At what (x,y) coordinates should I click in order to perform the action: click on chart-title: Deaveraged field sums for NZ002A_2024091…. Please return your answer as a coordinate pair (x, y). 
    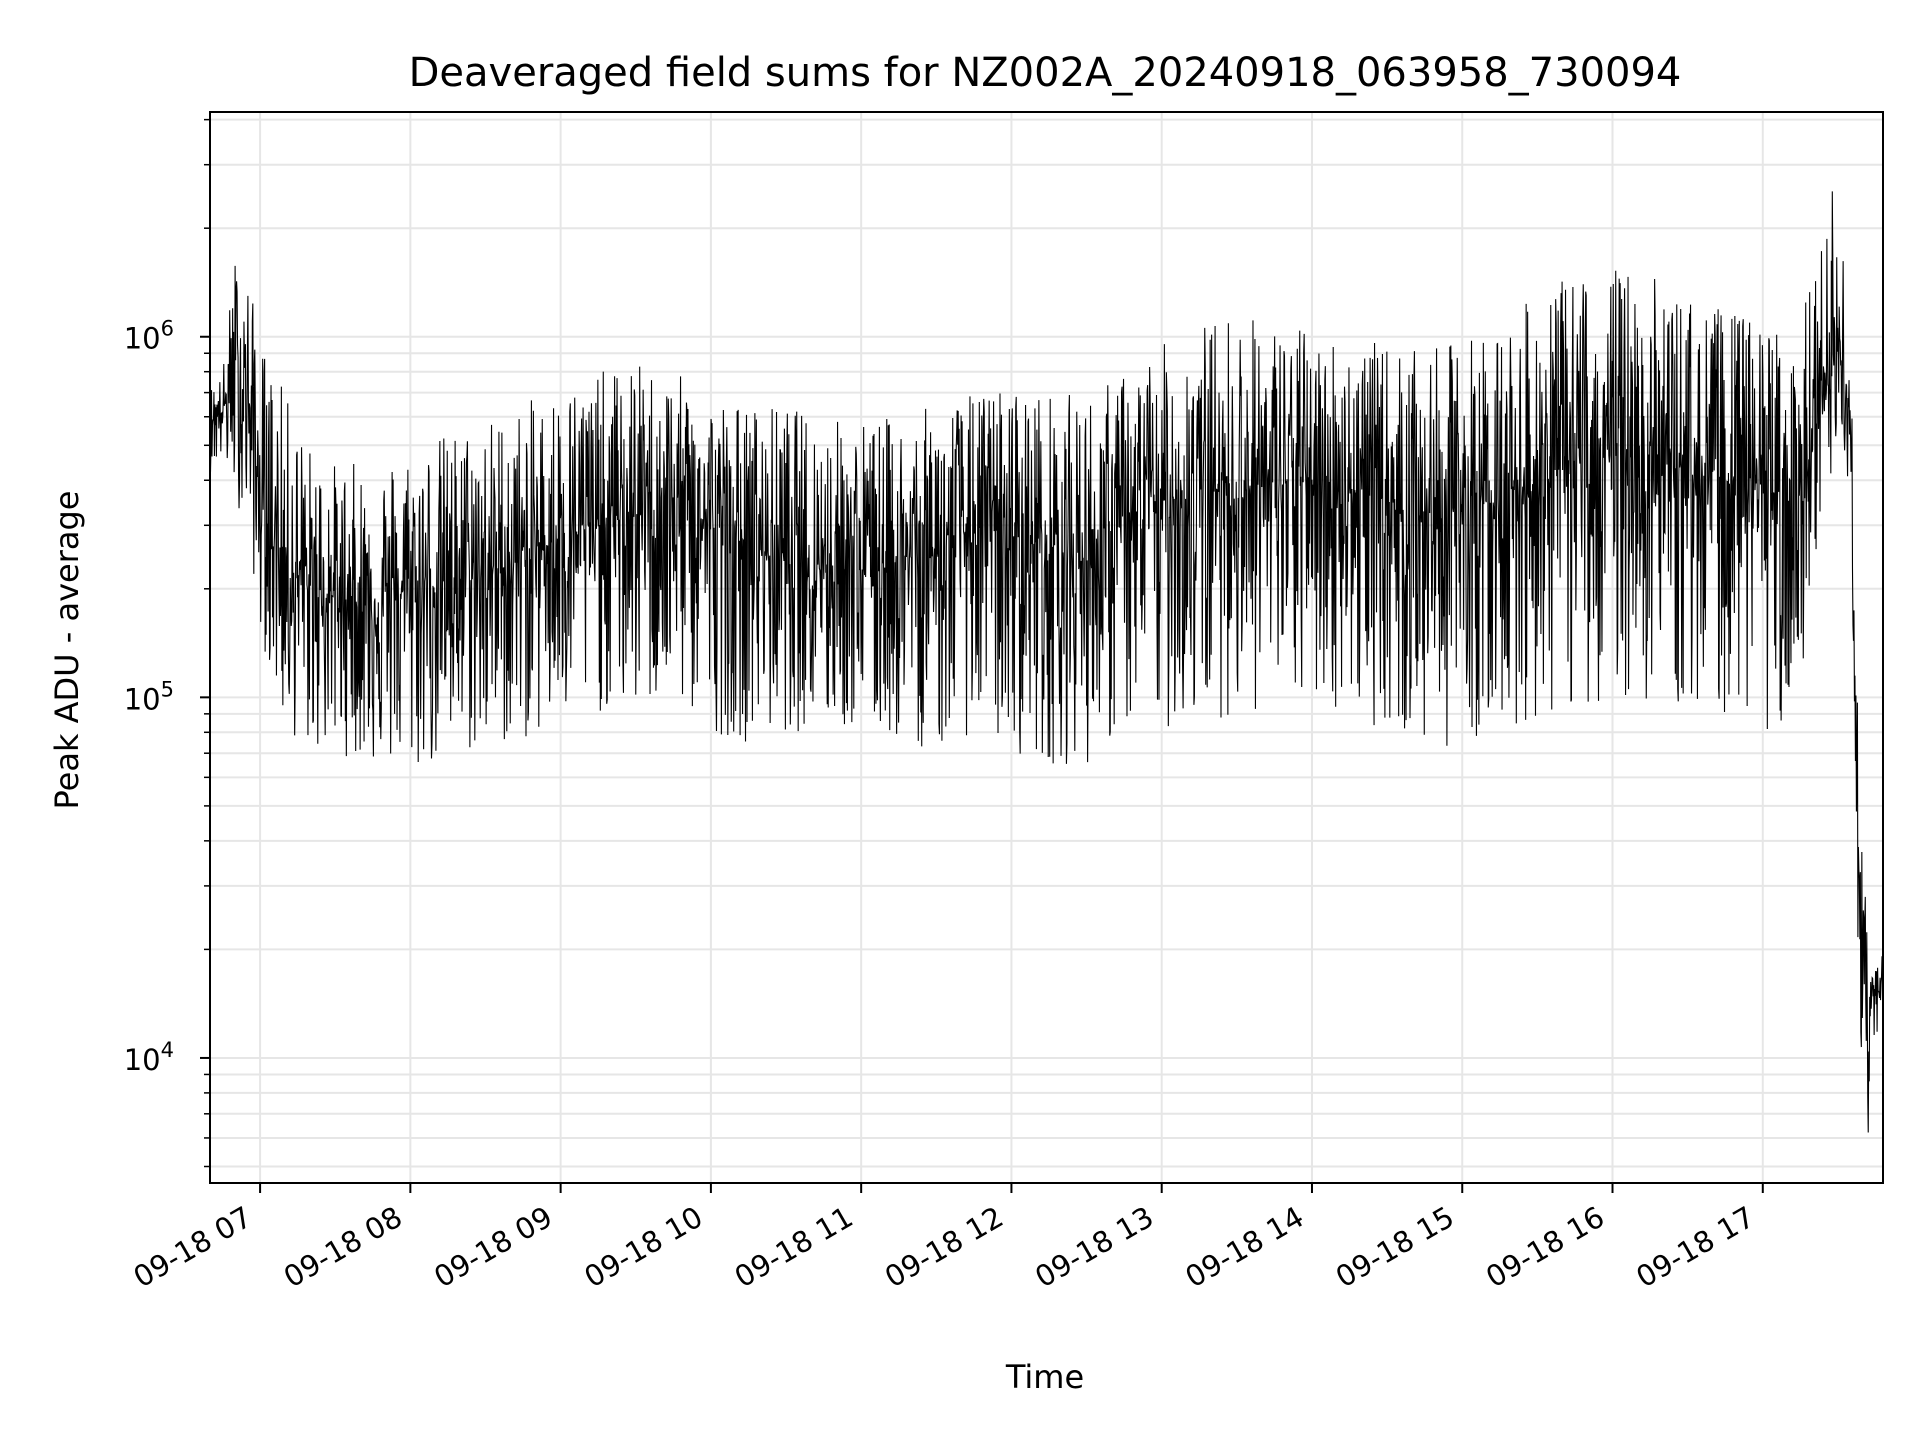
    Looking at the image, I should click on (1045, 73).